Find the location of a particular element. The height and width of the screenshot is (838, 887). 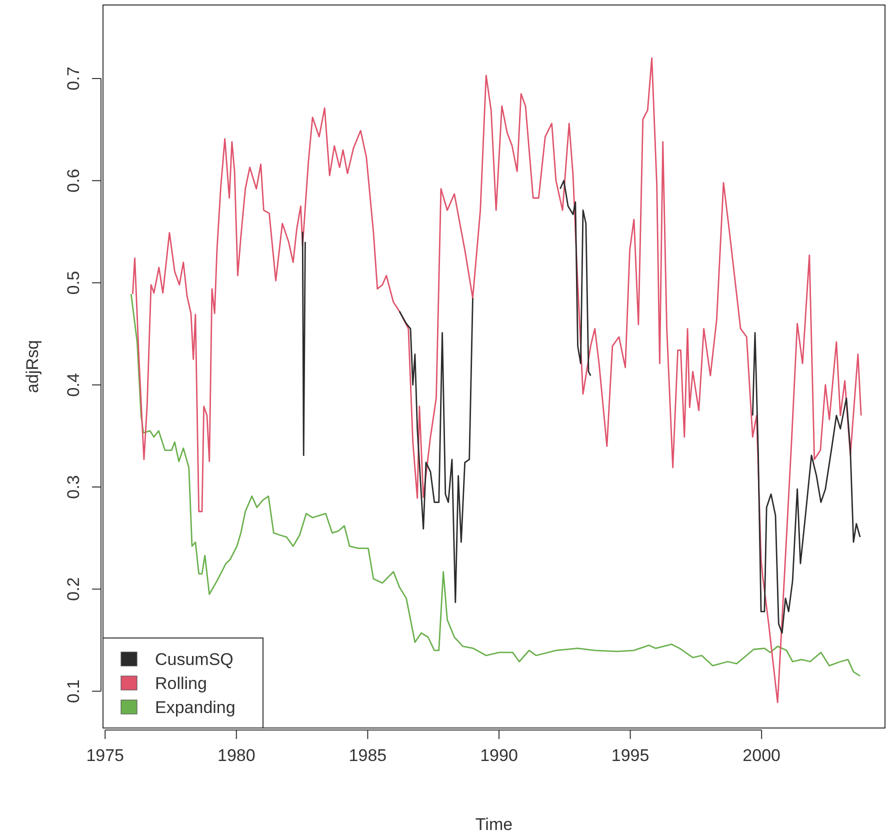

y-axis-title: adjRsq is located at coordinates (32, 366).